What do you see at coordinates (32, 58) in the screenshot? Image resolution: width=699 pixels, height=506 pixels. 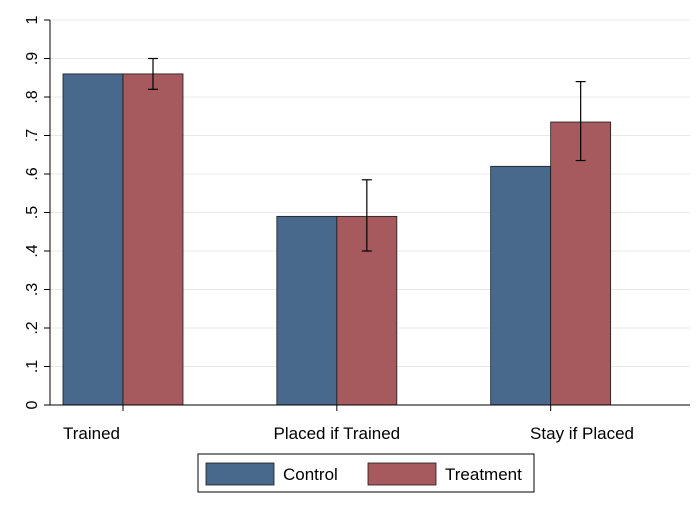 I see `y-tick-label: .9` at bounding box center [32, 58].